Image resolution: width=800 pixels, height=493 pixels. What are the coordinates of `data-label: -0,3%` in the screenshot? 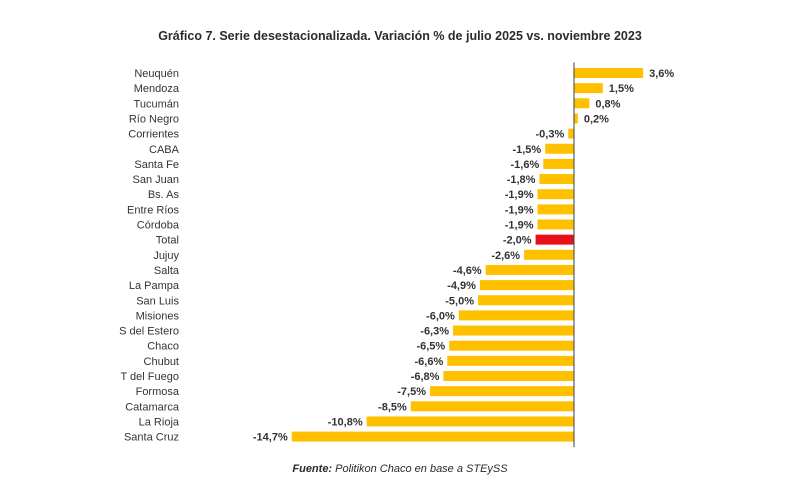 It's located at (549, 135).